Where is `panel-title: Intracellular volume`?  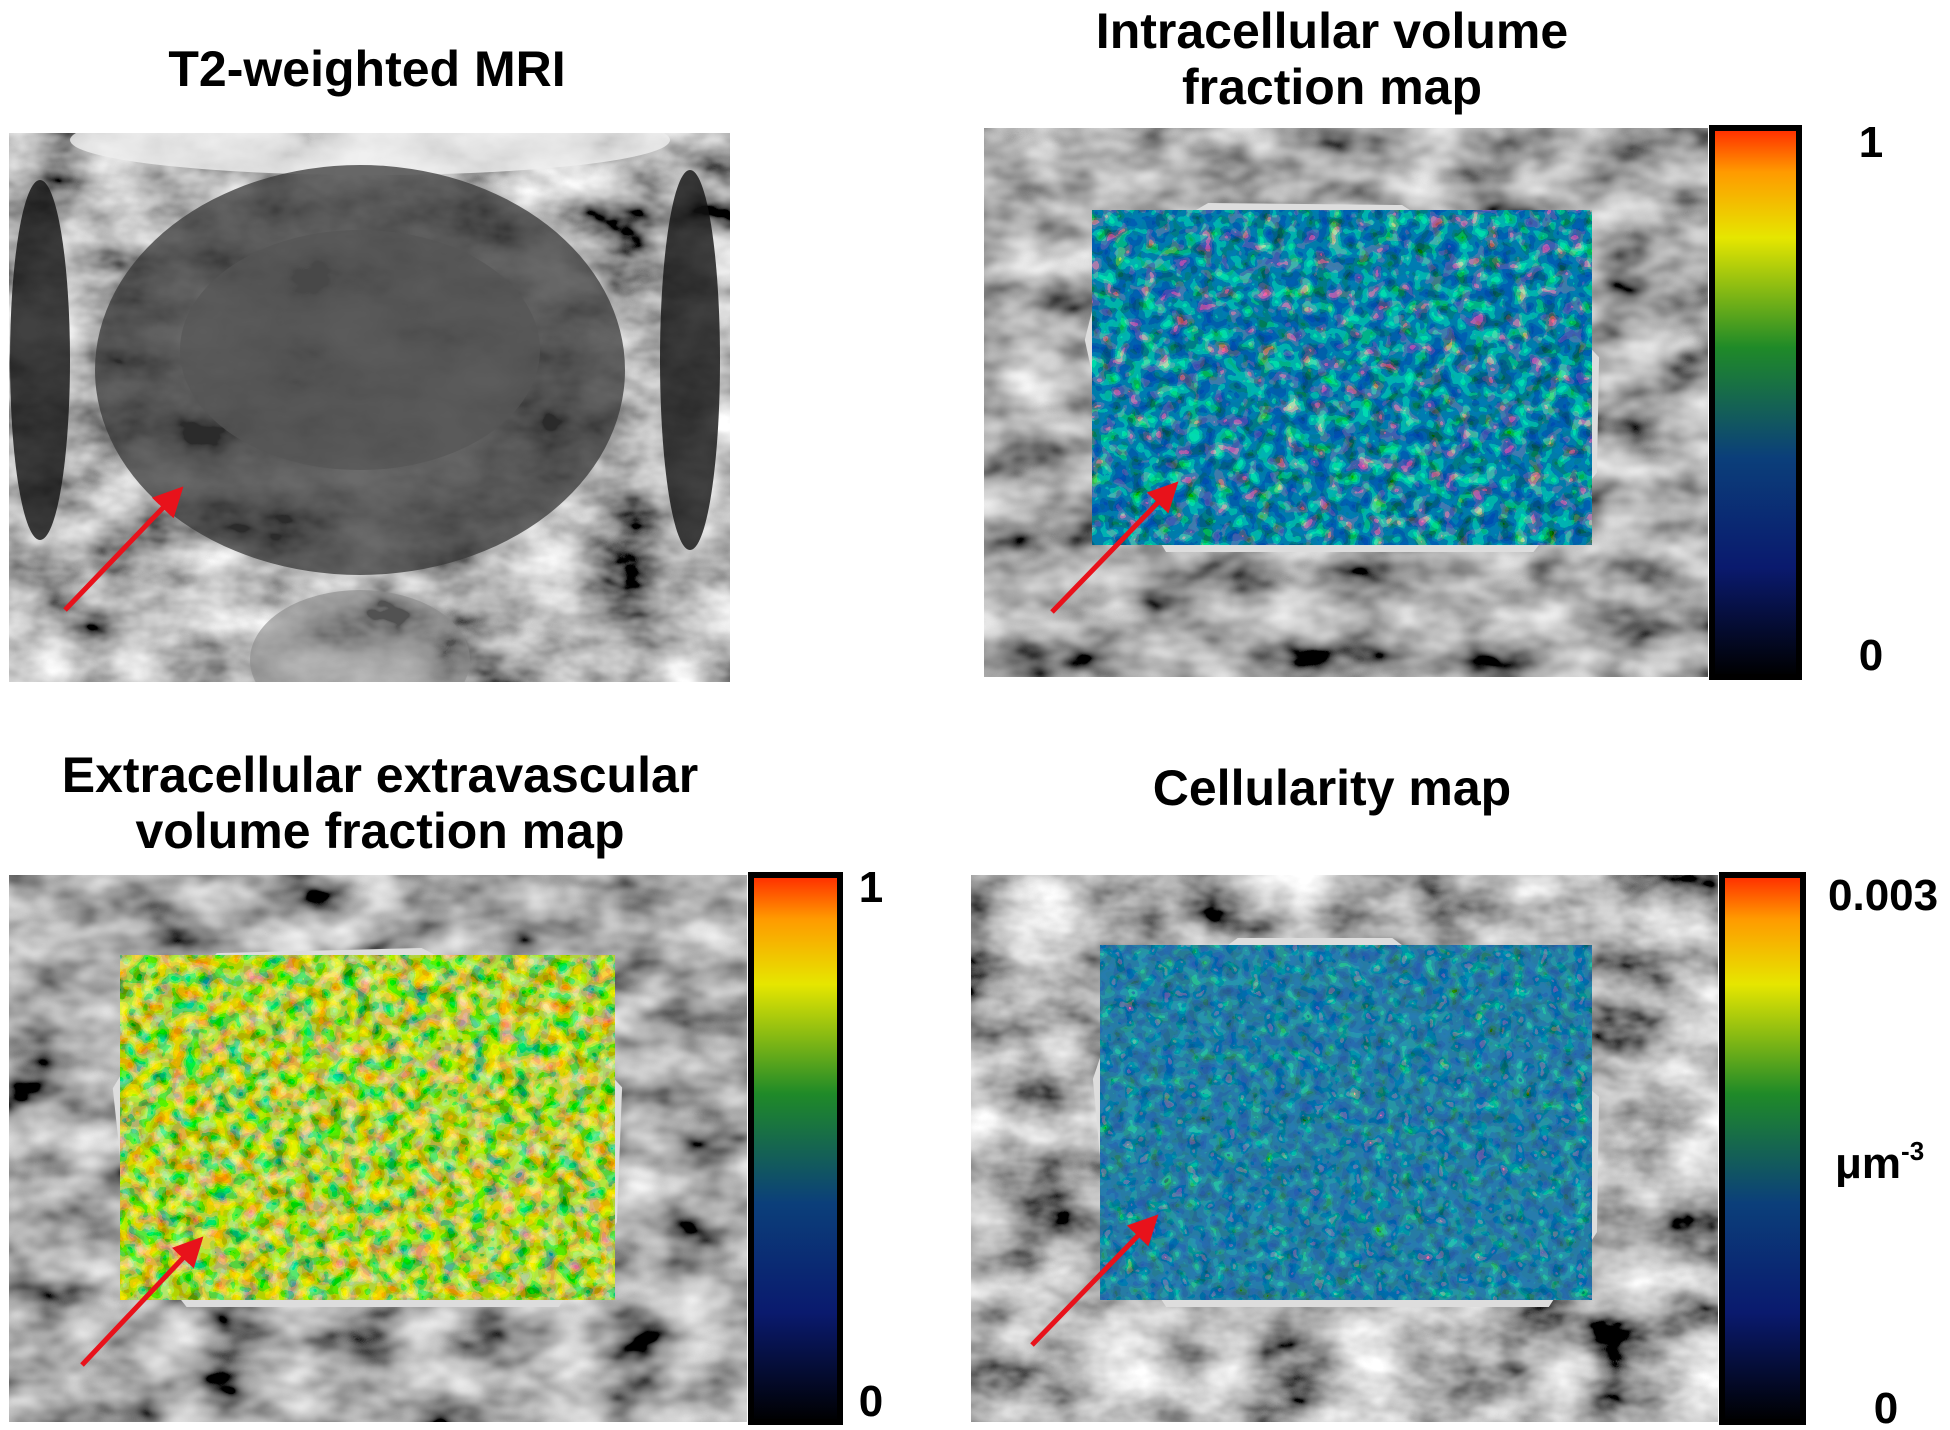
panel-title: Intracellular volume is located at coordinates (1332, 31).